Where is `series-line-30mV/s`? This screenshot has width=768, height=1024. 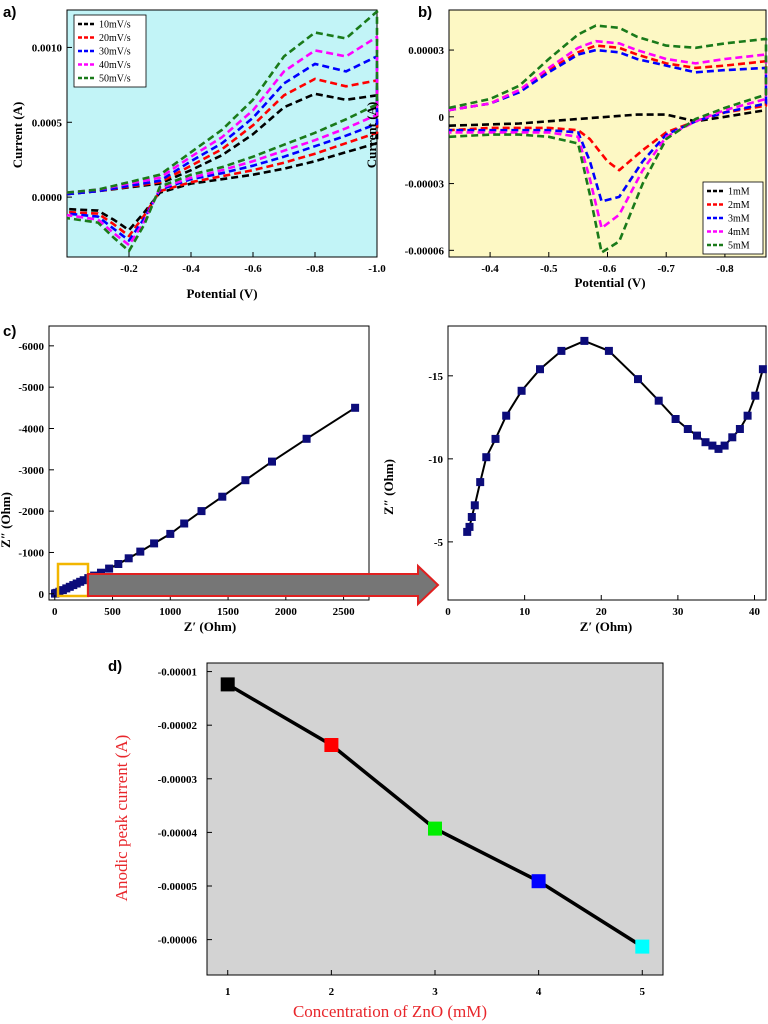 series-line-30mV/s is located at coordinates (222, 148).